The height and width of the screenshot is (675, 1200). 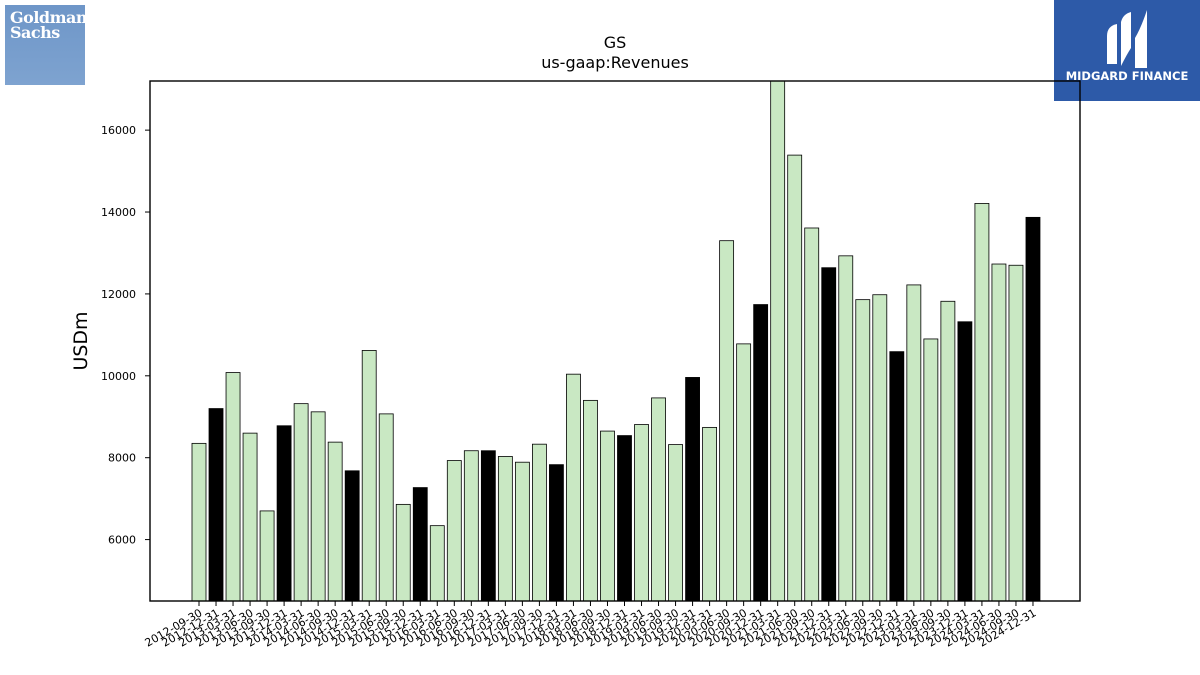 I want to click on logo-line-1: Goldman, so click(x=49, y=17).